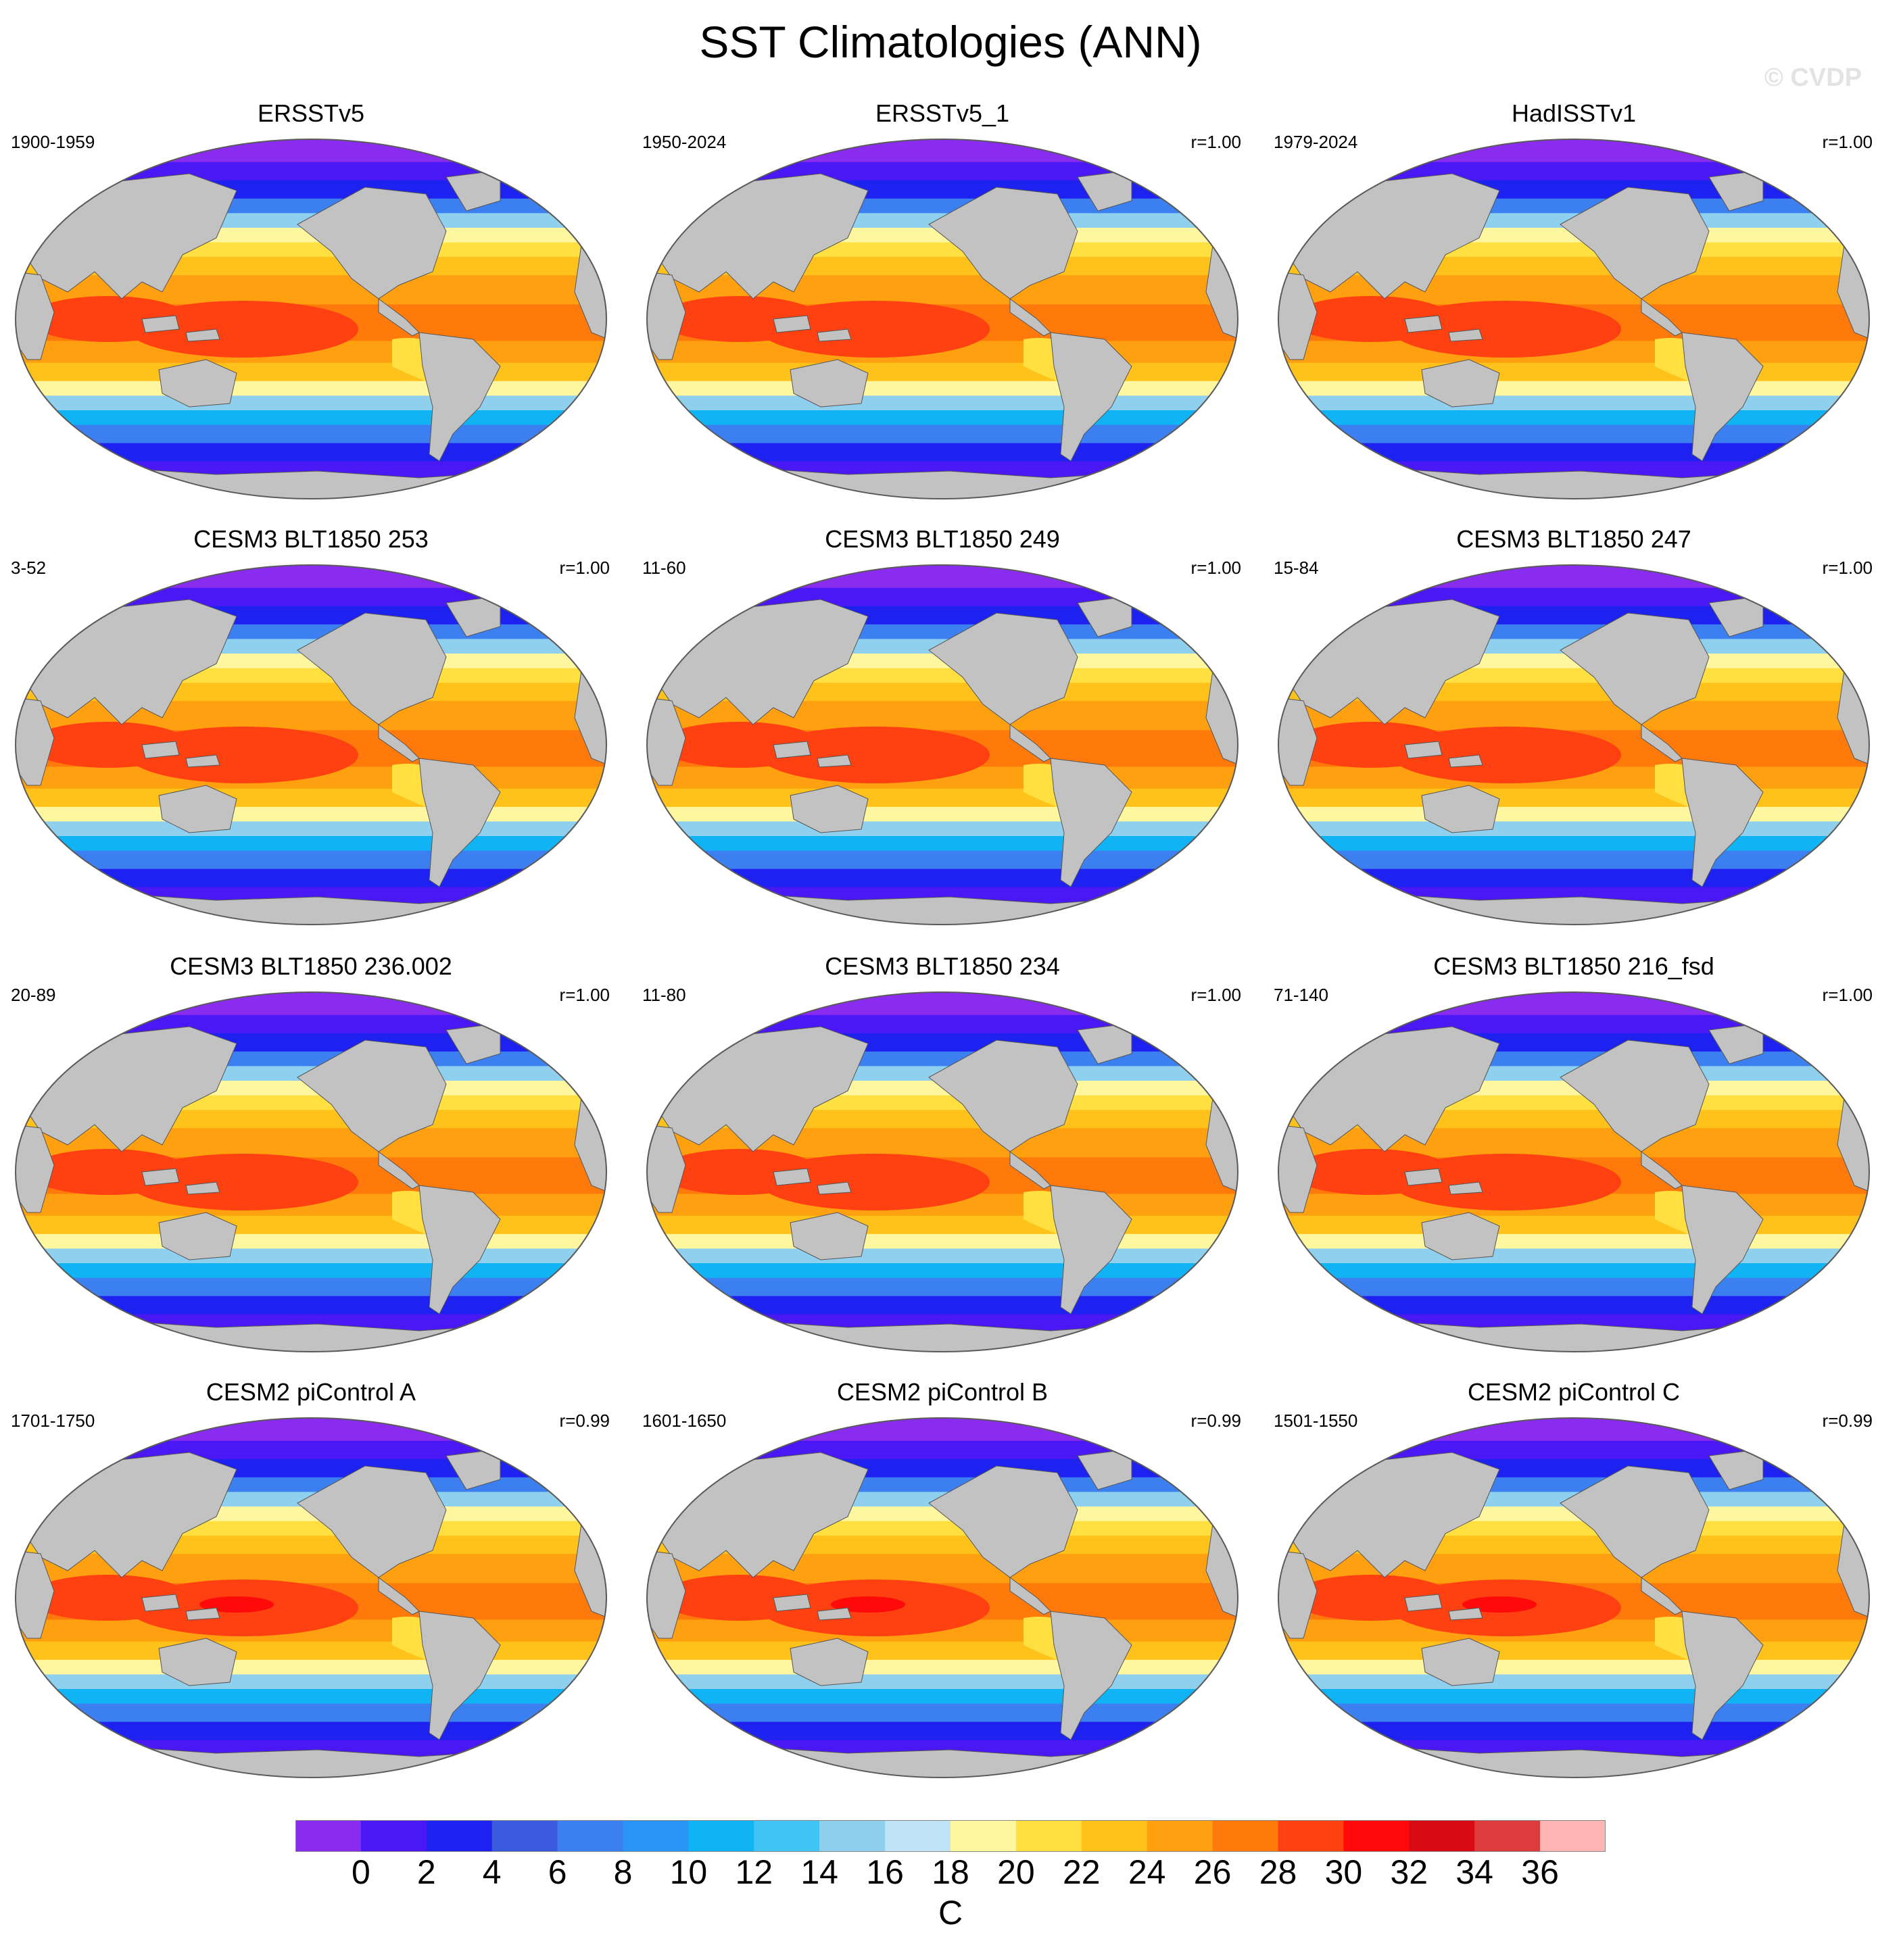  Describe the element at coordinates (1540, 1872) in the screenshot. I see `colorbar-tick-label: 36` at that location.